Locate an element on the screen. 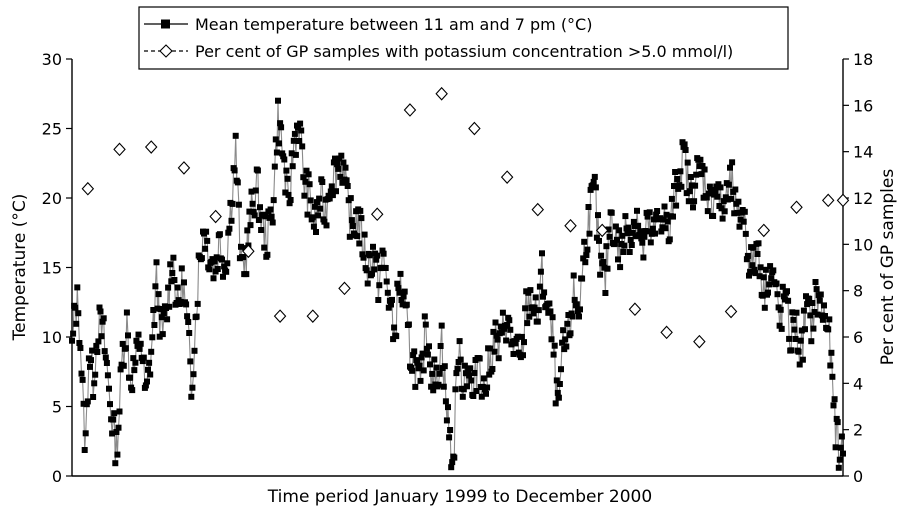 This screenshot has width=902, height=508. left-tick-label: 20 is located at coordinates (52, 198).